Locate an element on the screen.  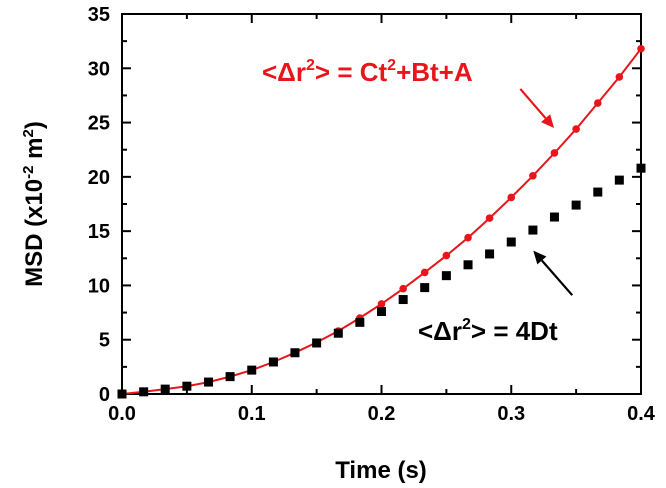
x-axis-title: Time (s) is located at coordinates (381, 470).